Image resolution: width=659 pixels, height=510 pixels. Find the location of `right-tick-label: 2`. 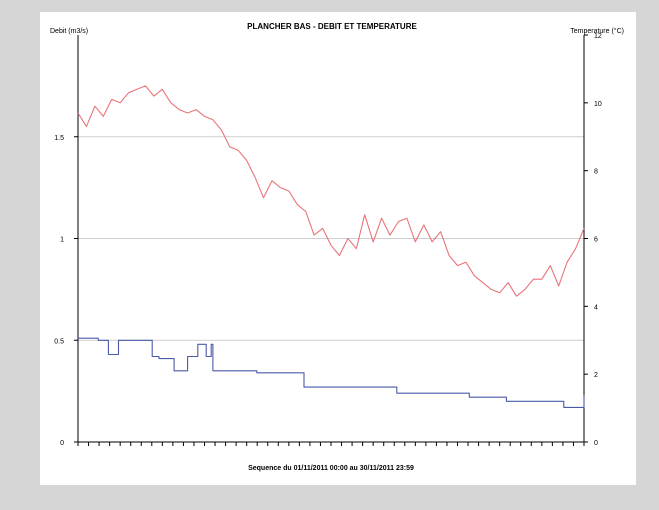

right-tick-label: 2 is located at coordinates (596, 375).